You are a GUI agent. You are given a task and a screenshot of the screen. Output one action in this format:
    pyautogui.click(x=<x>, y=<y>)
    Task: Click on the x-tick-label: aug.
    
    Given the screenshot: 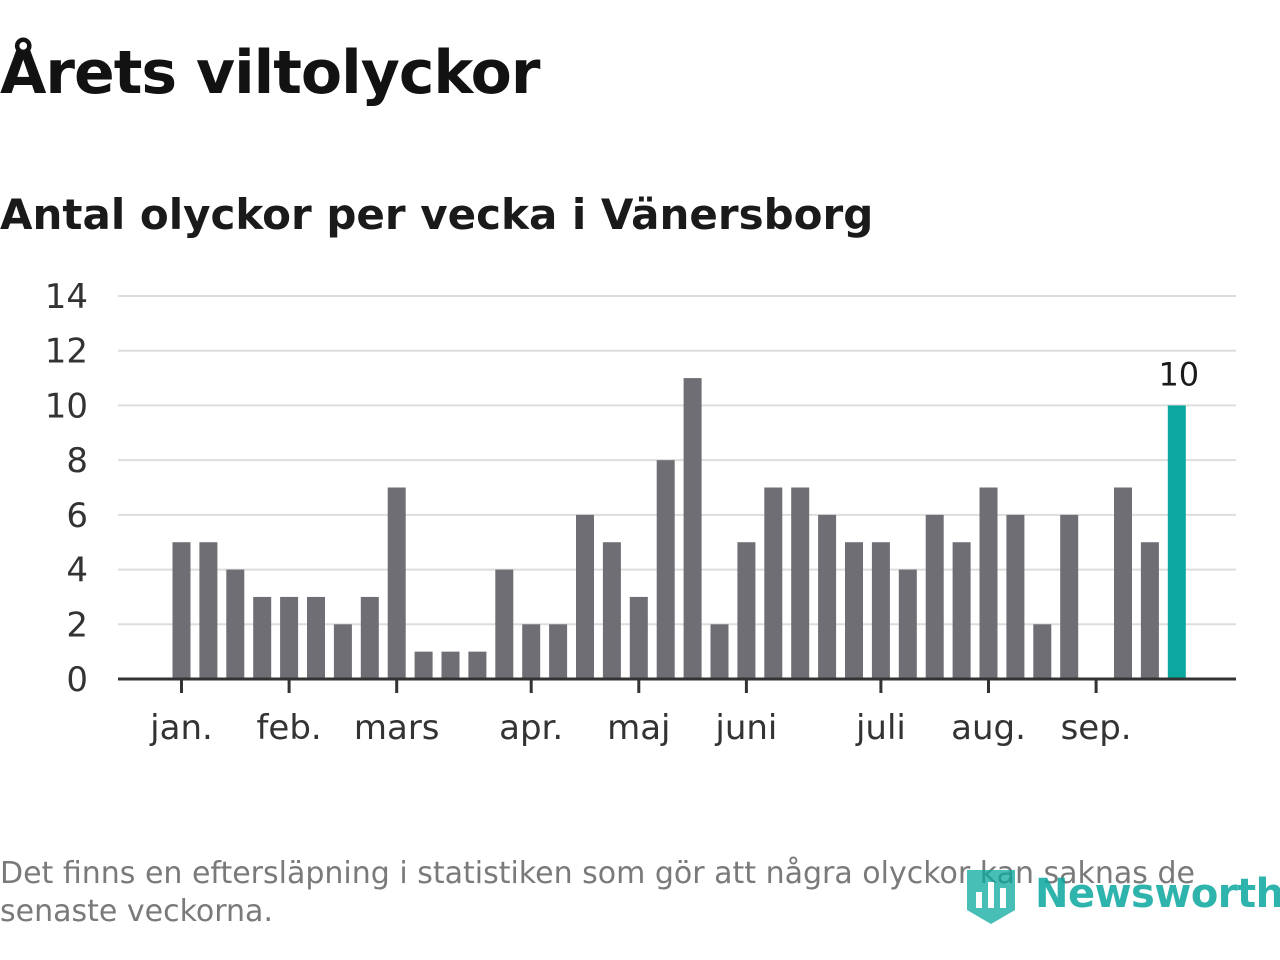 What is the action you would take?
    pyautogui.click(x=988, y=728)
    